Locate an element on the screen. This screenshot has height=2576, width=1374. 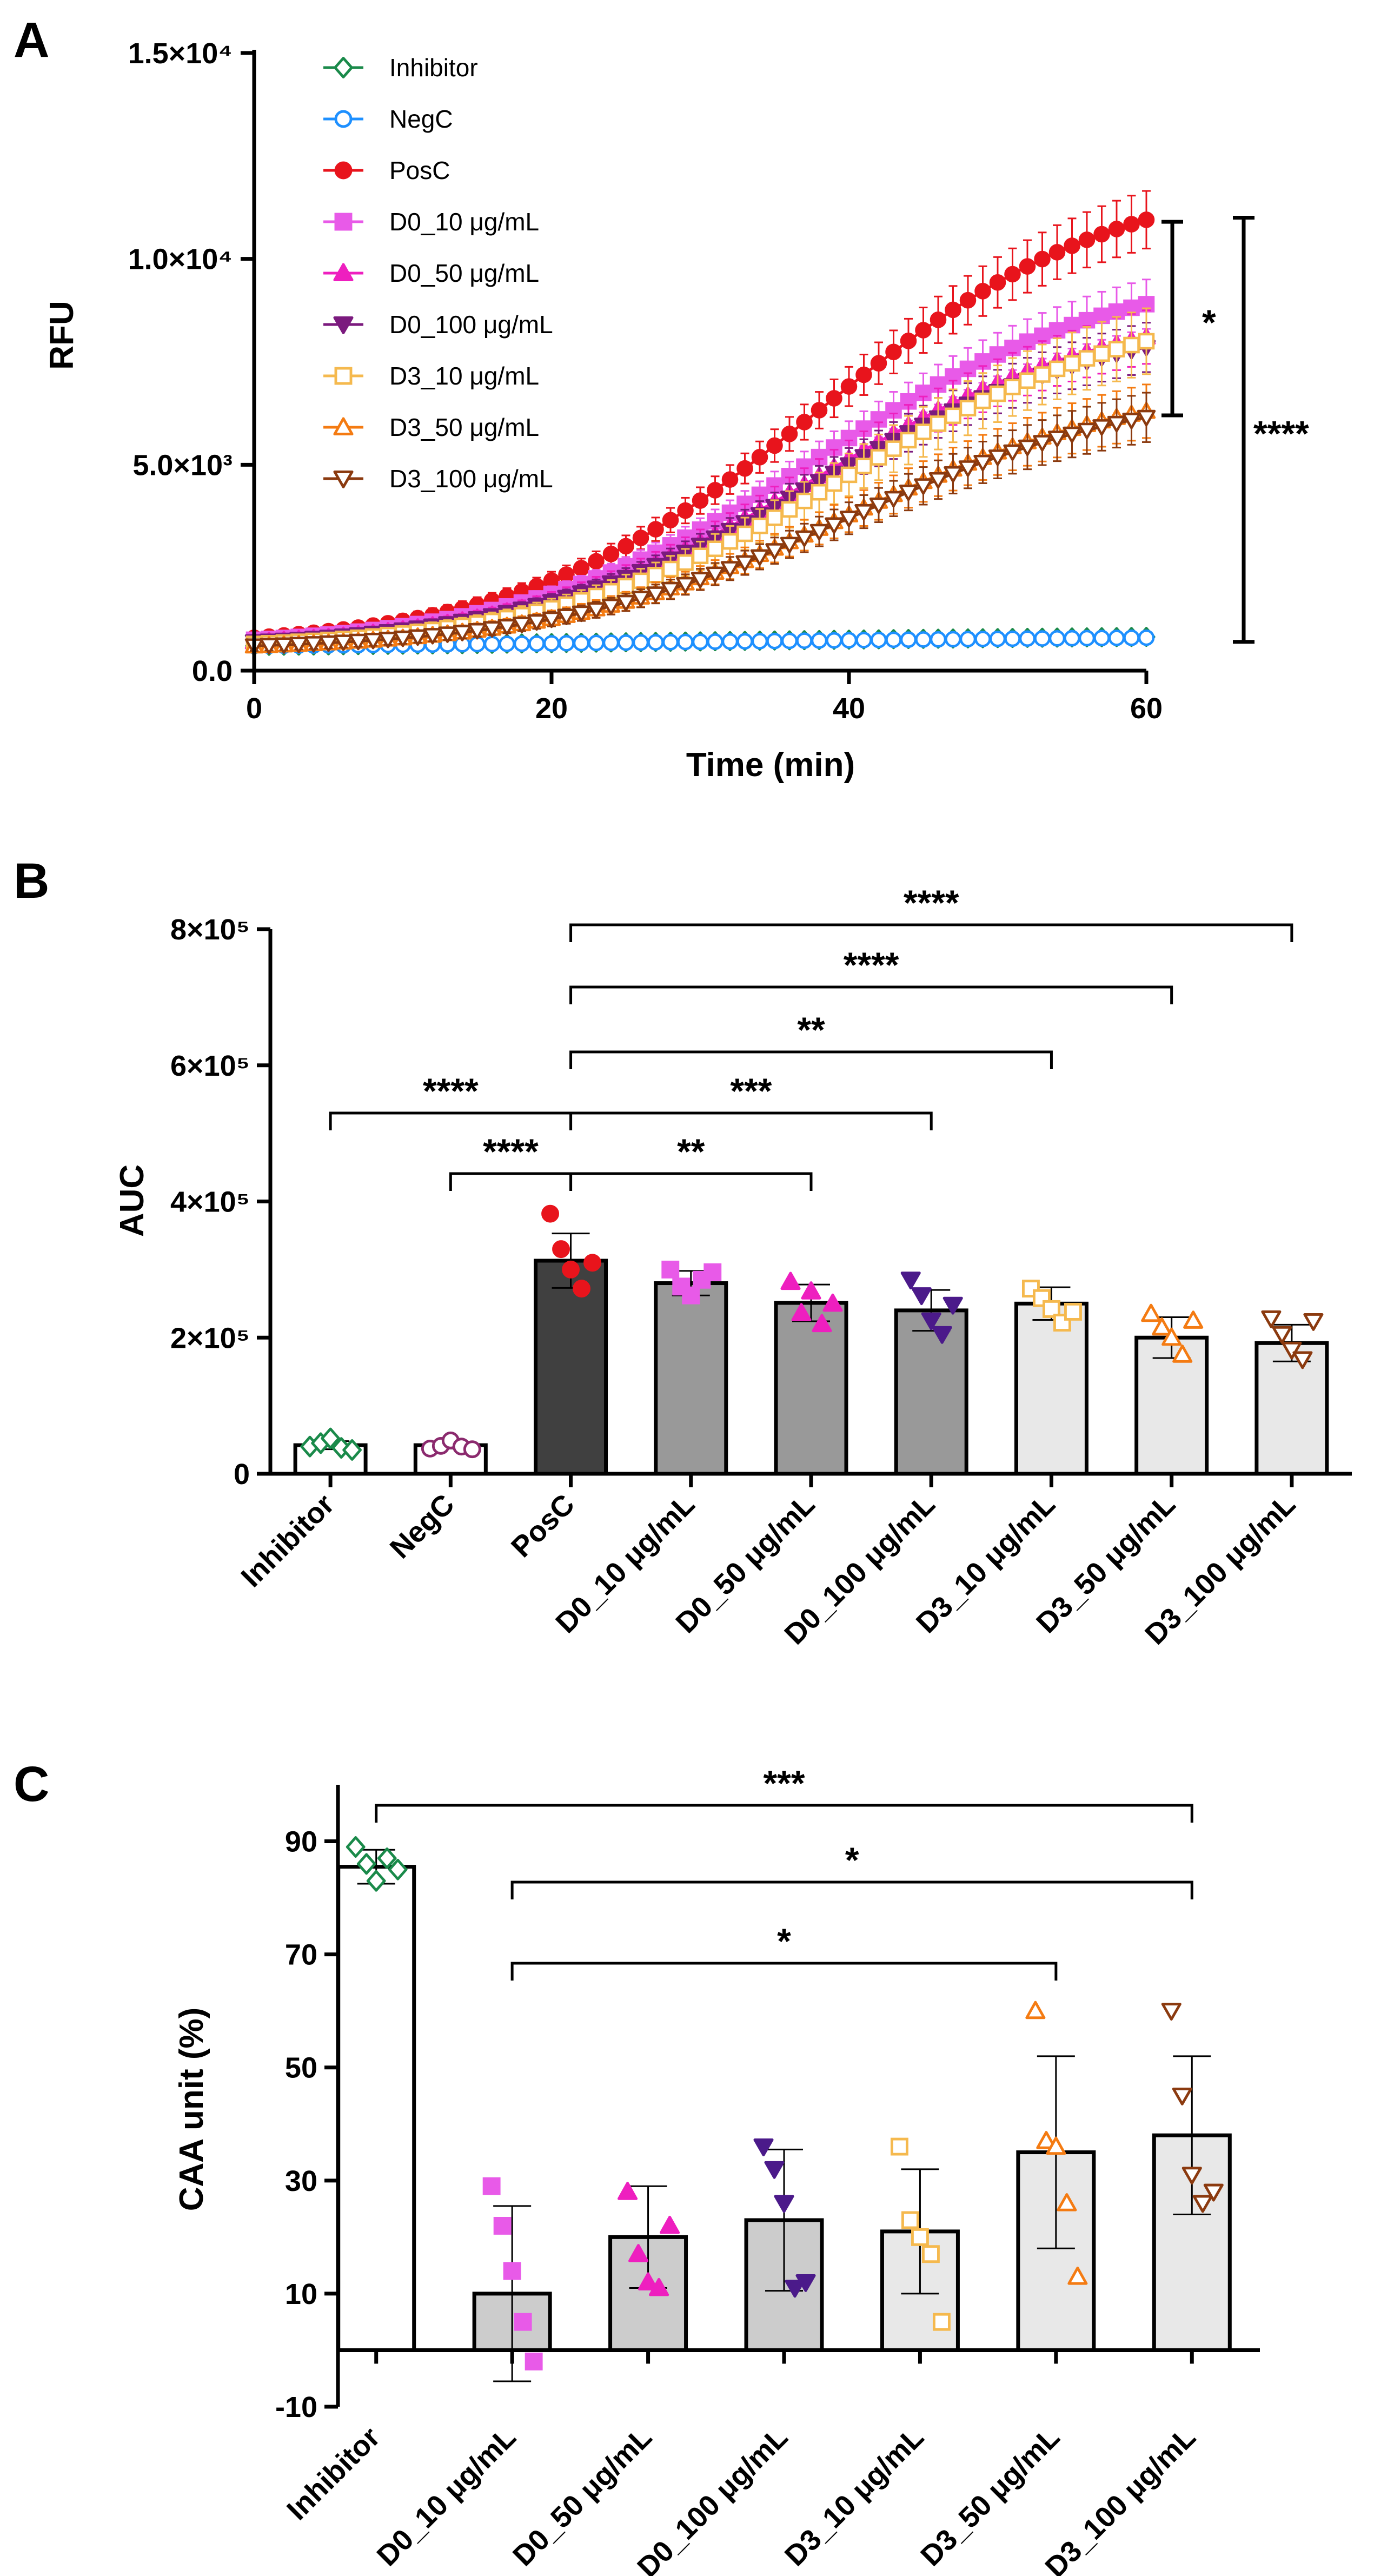
chart-a-x-axis-title: Time (min) is located at coordinates (770, 765).